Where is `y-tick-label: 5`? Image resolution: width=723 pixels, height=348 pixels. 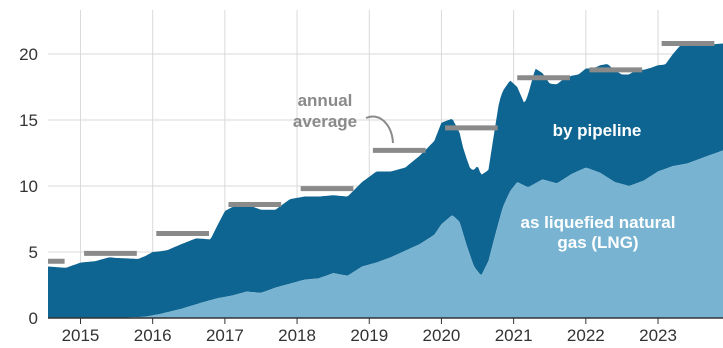
y-tick-label: 5 is located at coordinates (33, 252).